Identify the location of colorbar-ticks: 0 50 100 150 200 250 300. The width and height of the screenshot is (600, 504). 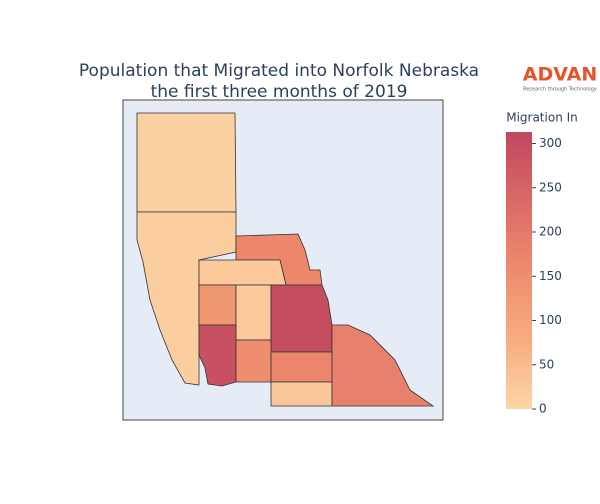
(547, 276).